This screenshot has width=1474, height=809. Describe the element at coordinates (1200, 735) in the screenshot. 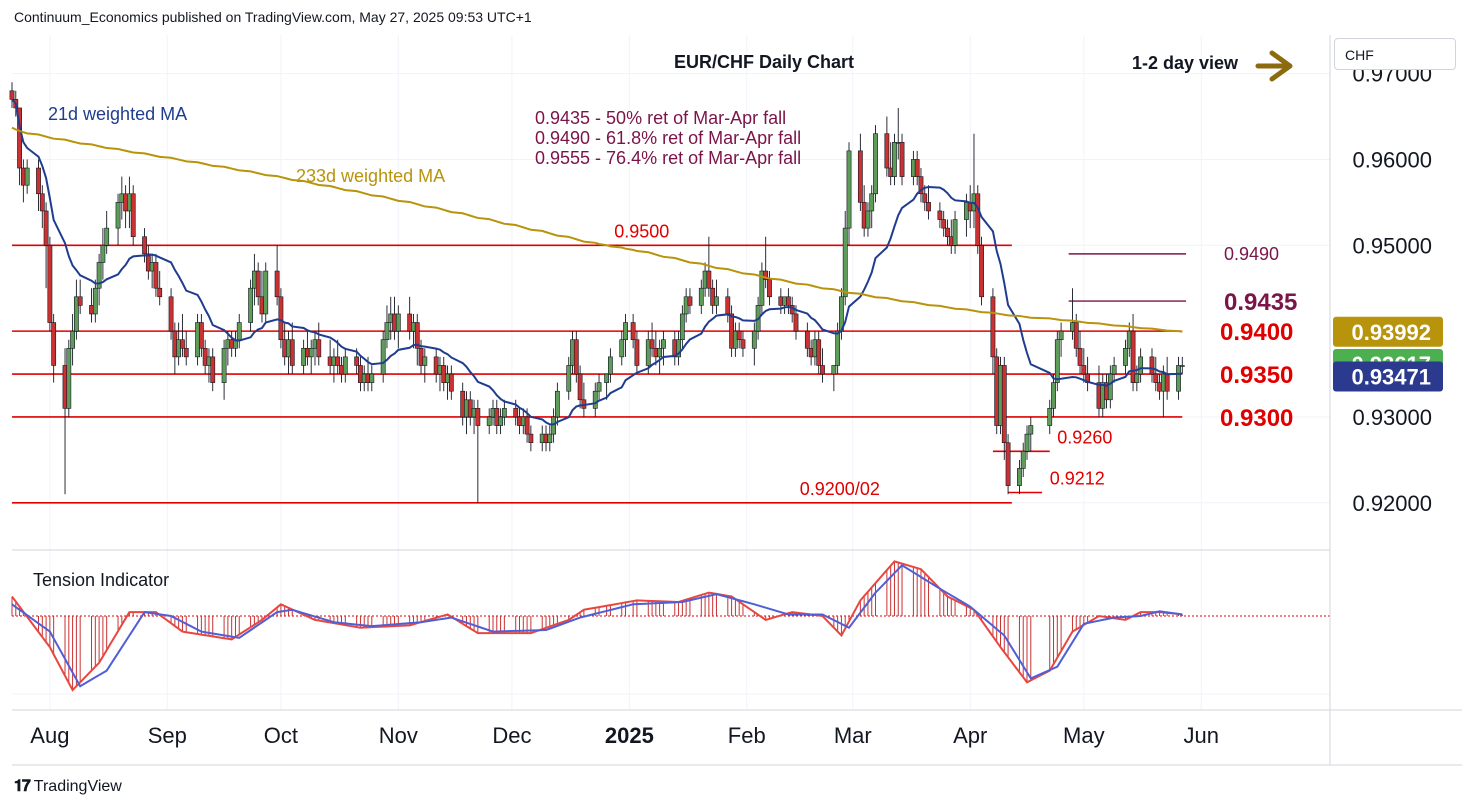

I see `x-tick-label: Jun` at that location.